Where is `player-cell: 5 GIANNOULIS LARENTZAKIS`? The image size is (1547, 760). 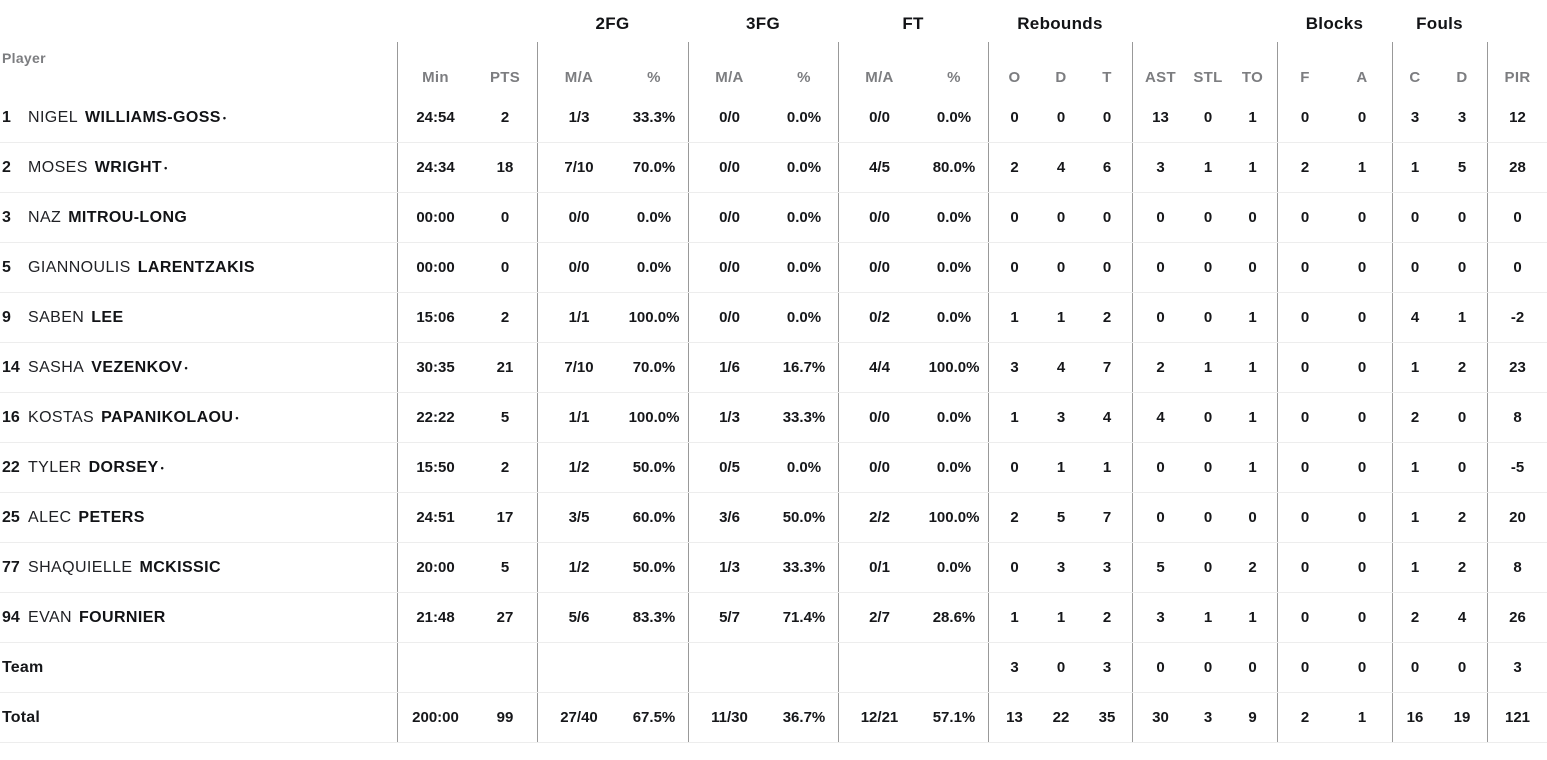 player-cell: 5 GIANNOULIS LARENTZAKIS is located at coordinates (198, 267).